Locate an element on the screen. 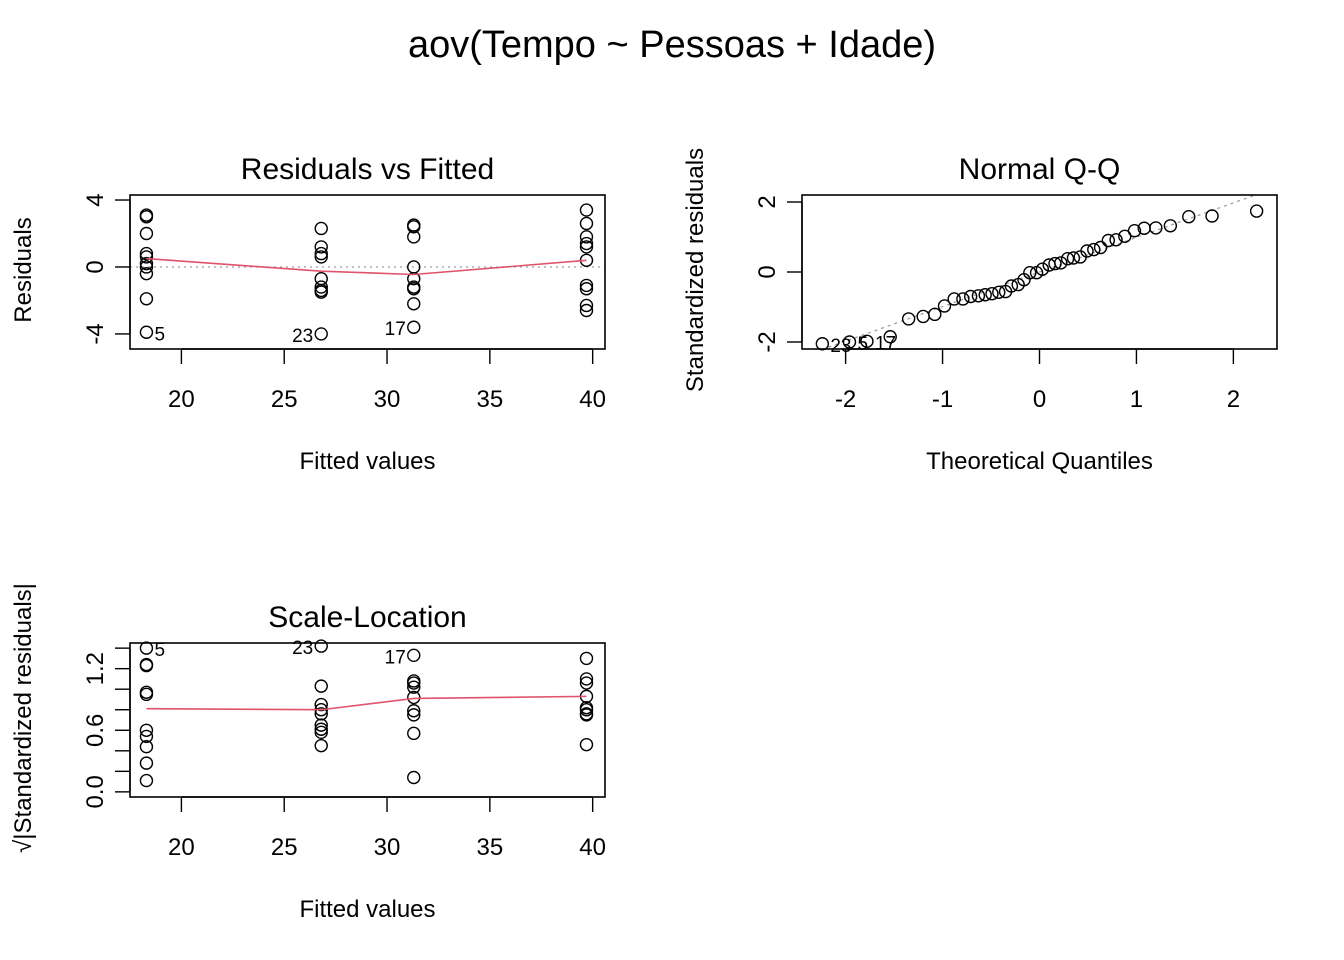 The image size is (1344, 960). y-tick-label: 1.2 is located at coordinates (95, 668).